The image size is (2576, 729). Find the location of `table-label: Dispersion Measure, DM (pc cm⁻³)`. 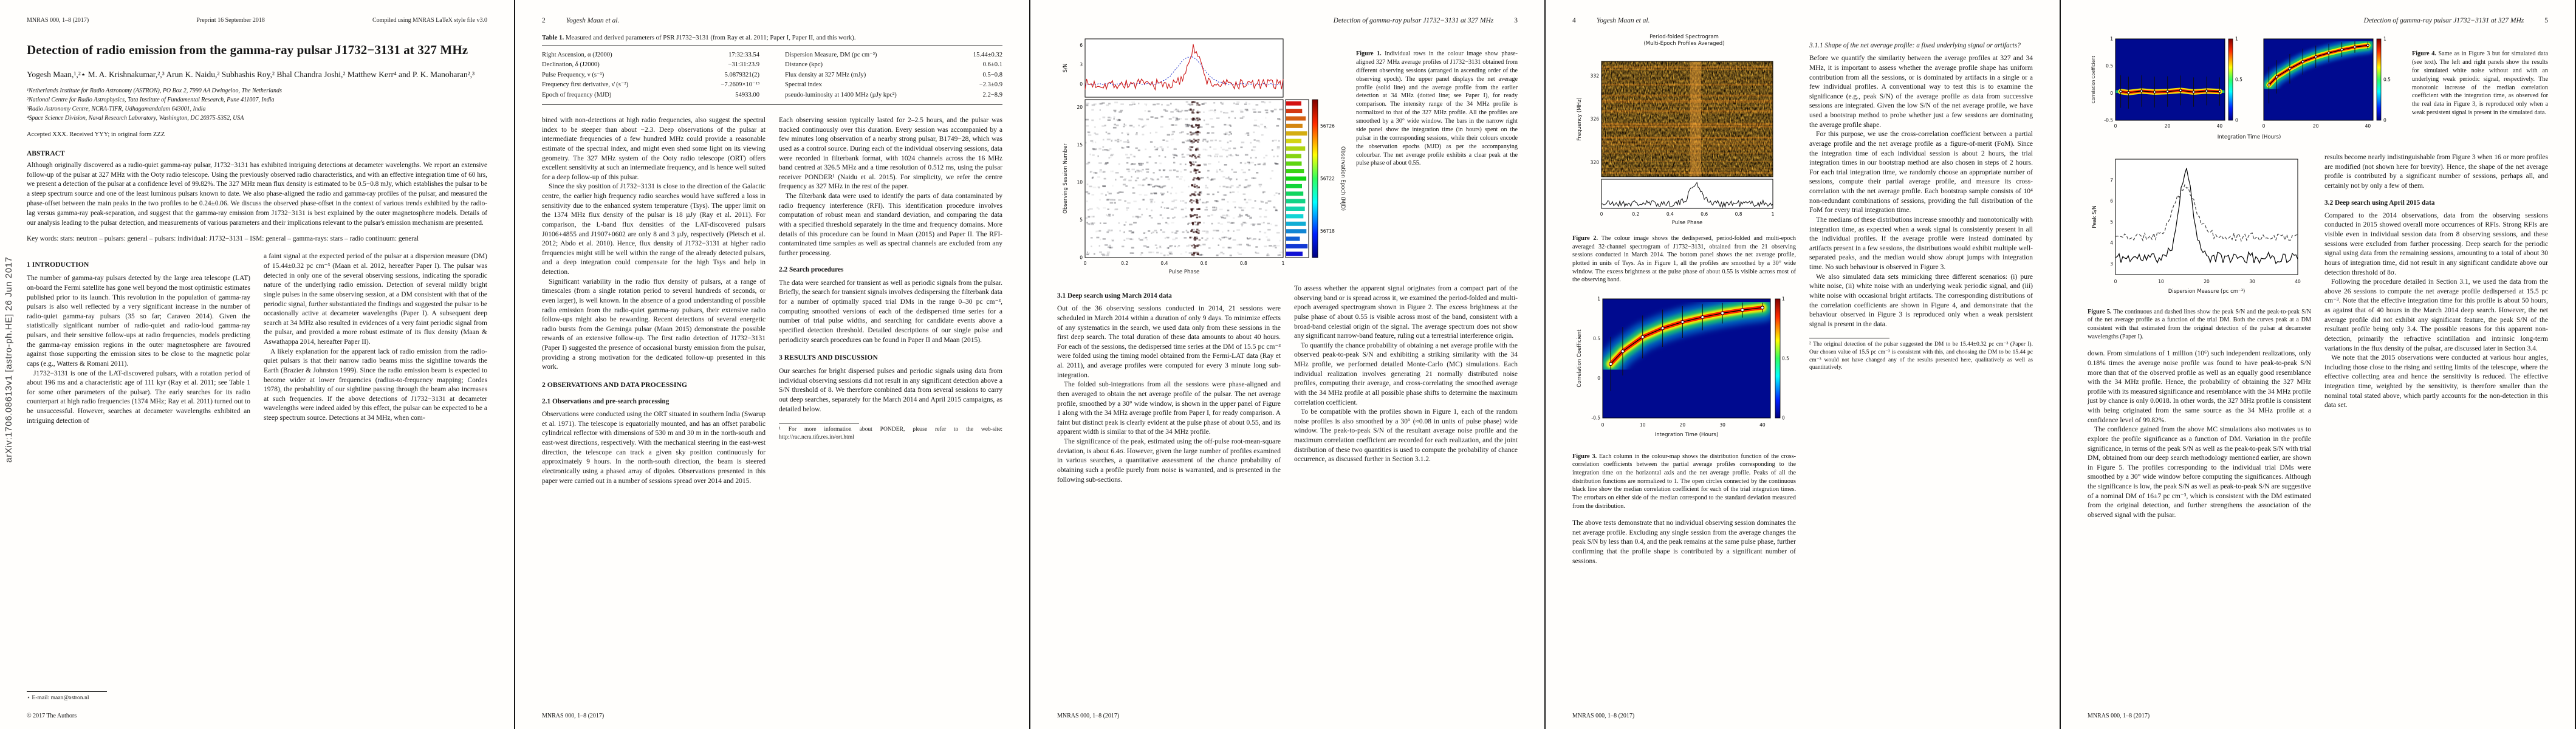

table-label: Dispersion Measure, DM (pc cm⁻³) is located at coordinates (831, 55).